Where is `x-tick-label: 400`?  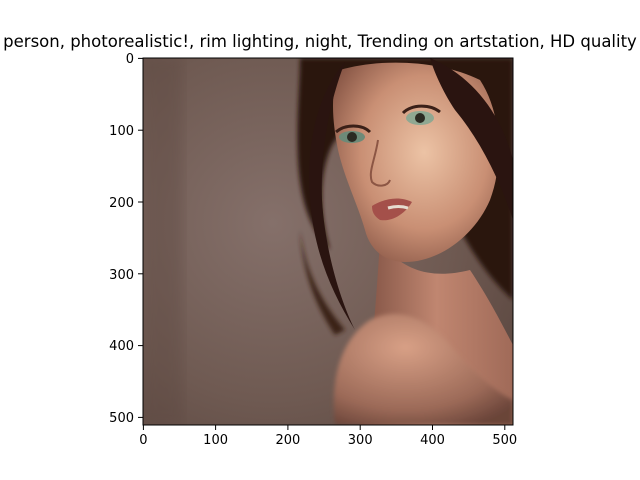
x-tick-label: 400 is located at coordinates (432, 440).